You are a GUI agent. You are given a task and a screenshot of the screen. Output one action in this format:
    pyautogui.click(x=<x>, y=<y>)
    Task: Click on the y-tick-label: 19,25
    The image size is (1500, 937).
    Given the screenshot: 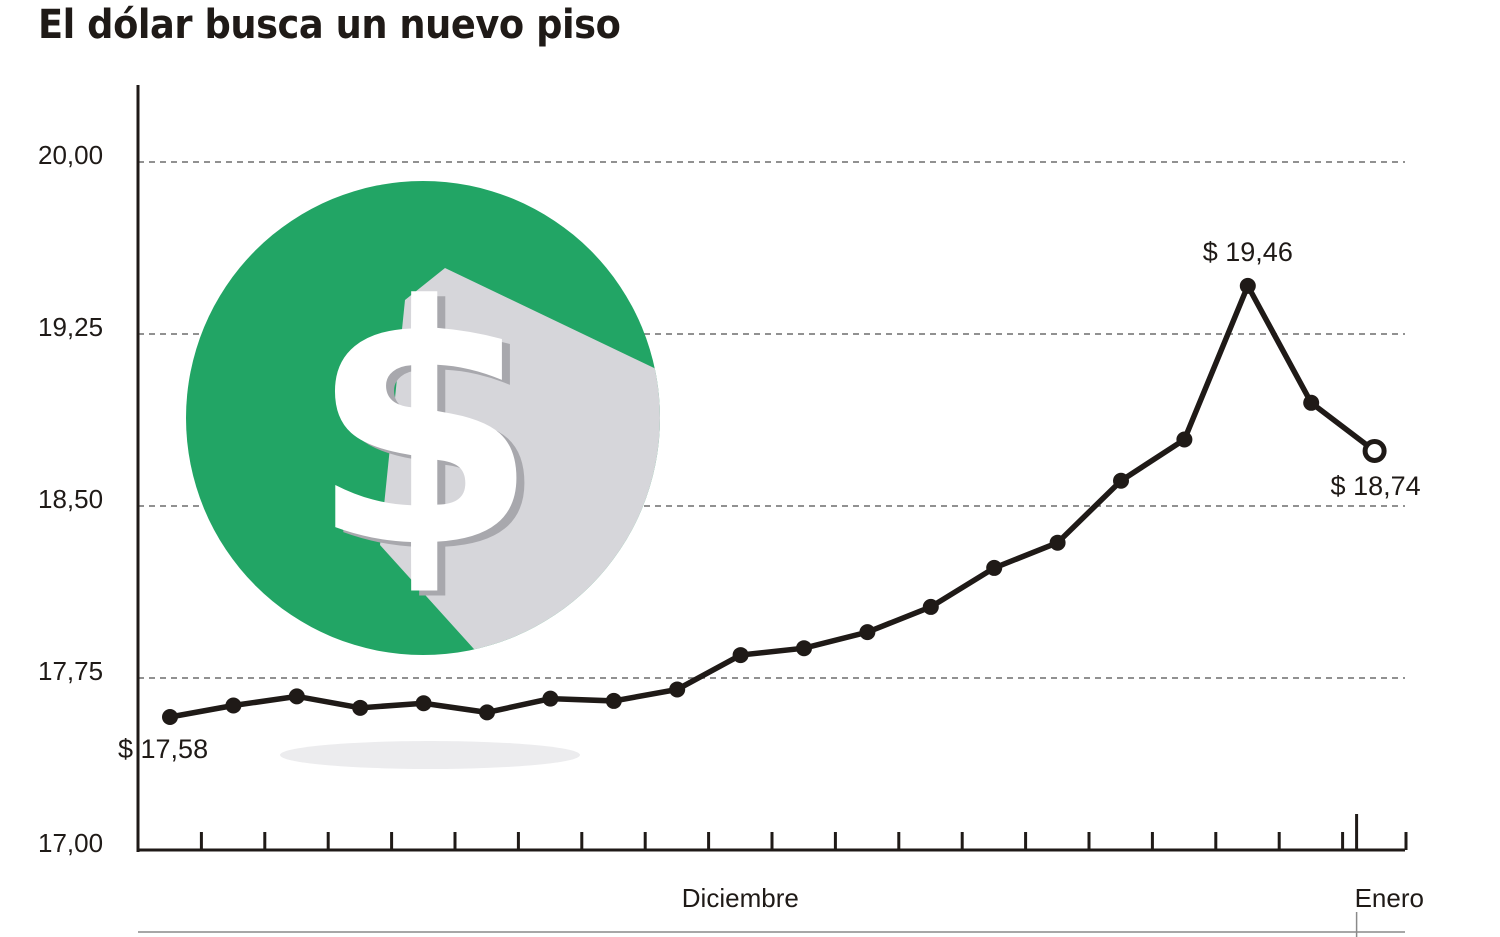 What is the action you would take?
    pyautogui.click(x=70, y=327)
    